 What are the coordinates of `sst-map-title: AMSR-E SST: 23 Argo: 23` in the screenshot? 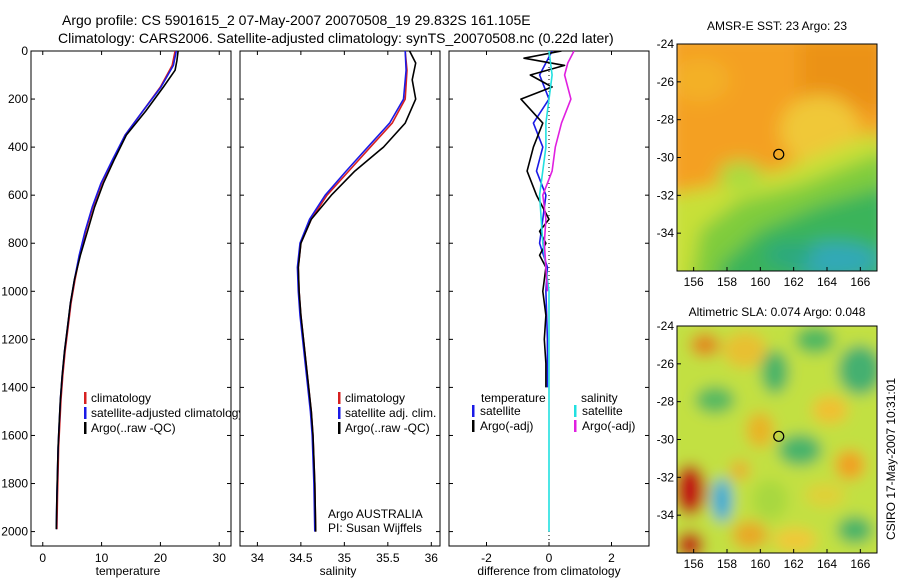 It's located at (777, 26).